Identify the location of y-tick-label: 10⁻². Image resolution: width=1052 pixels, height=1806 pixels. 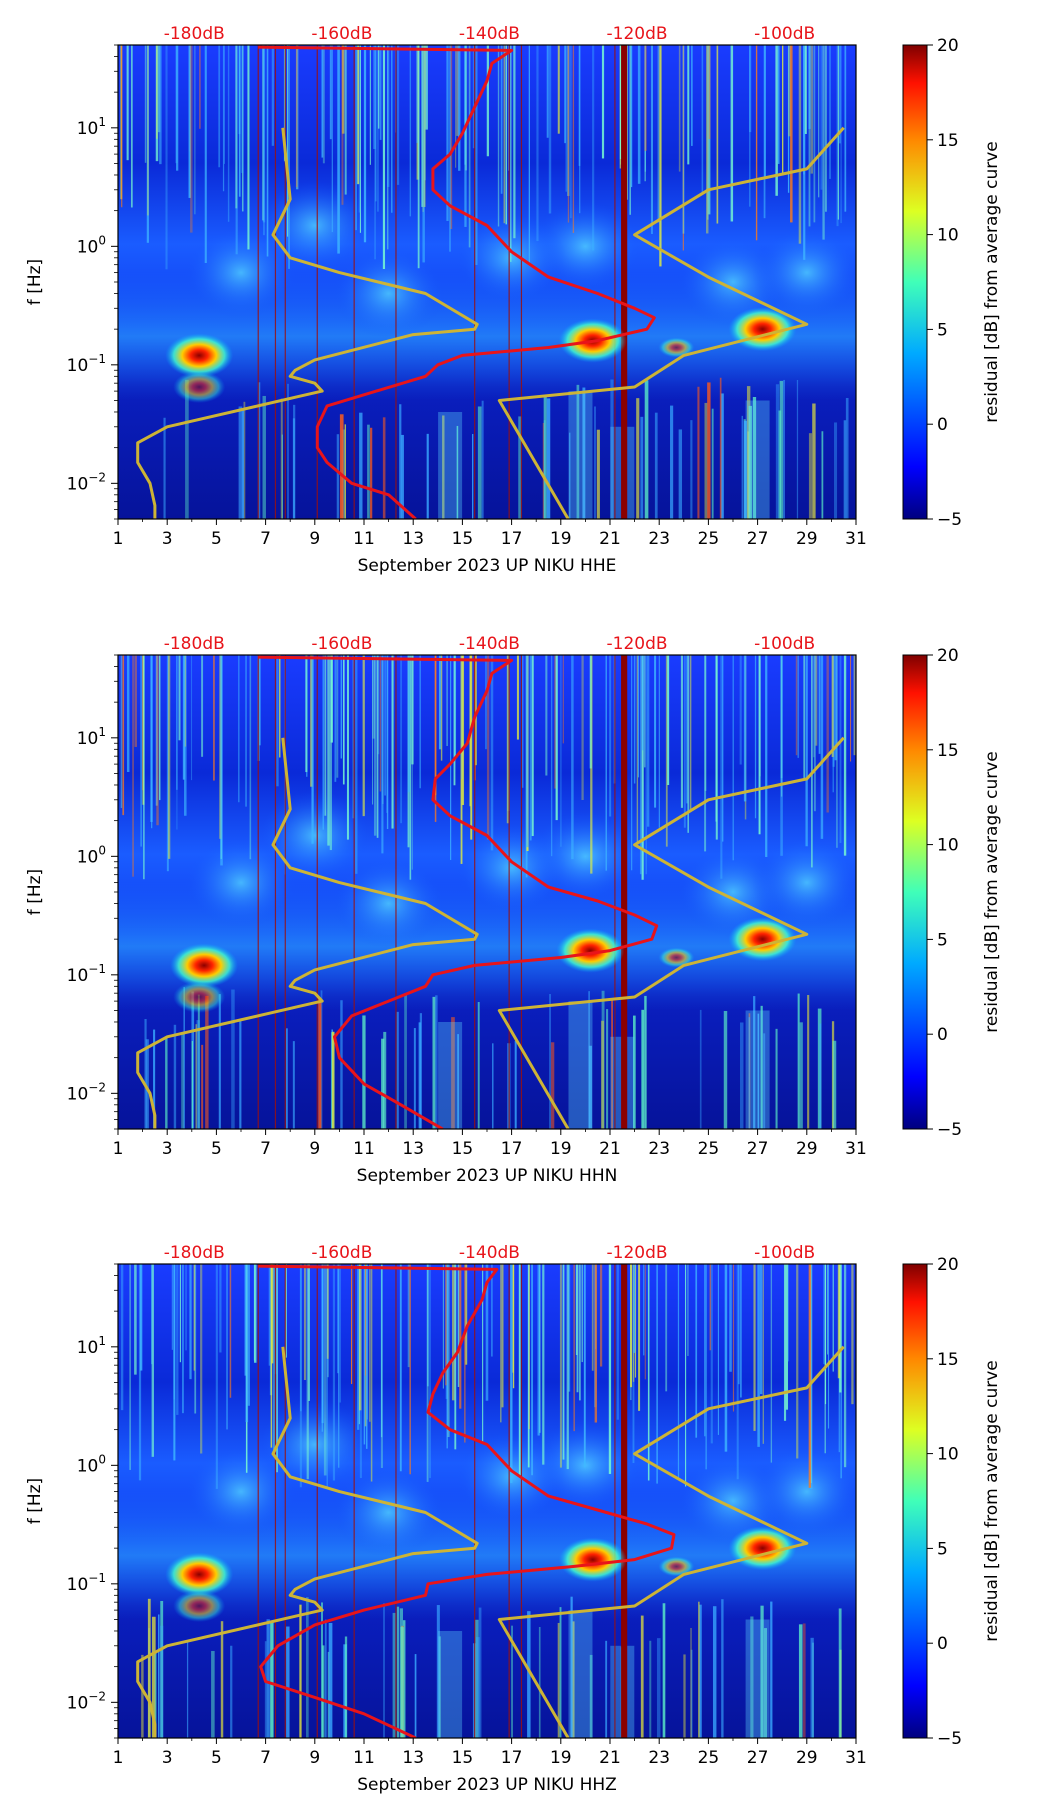
(86, 1701).